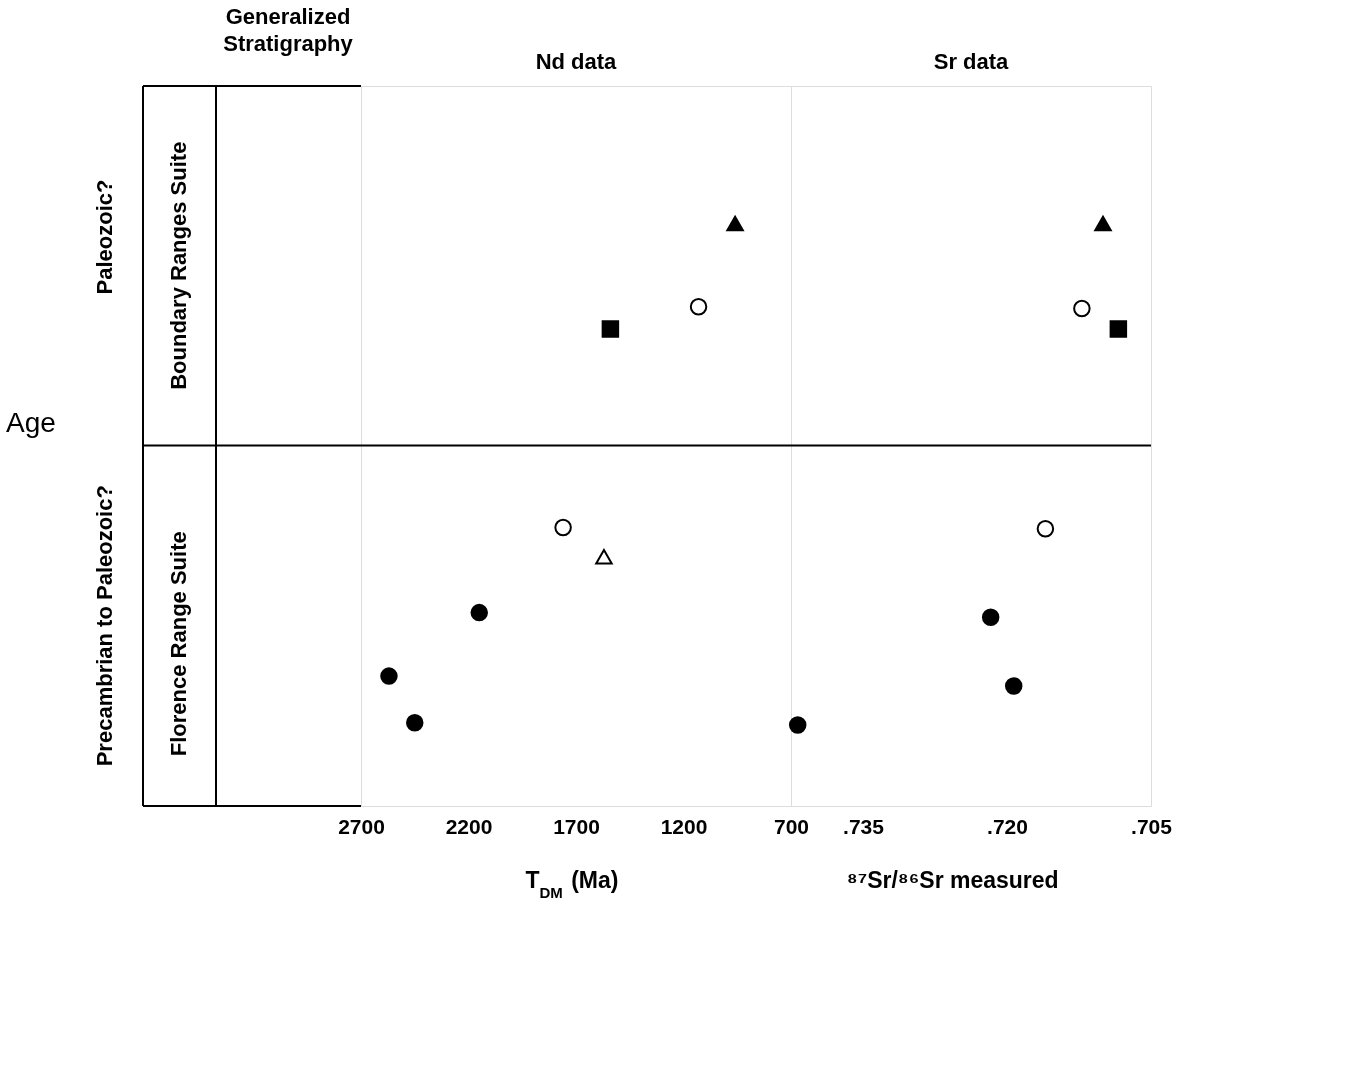  What do you see at coordinates (1152, 826) in the screenshot?
I see `x-tick-label: .705` at bounding box center [1152, 826].